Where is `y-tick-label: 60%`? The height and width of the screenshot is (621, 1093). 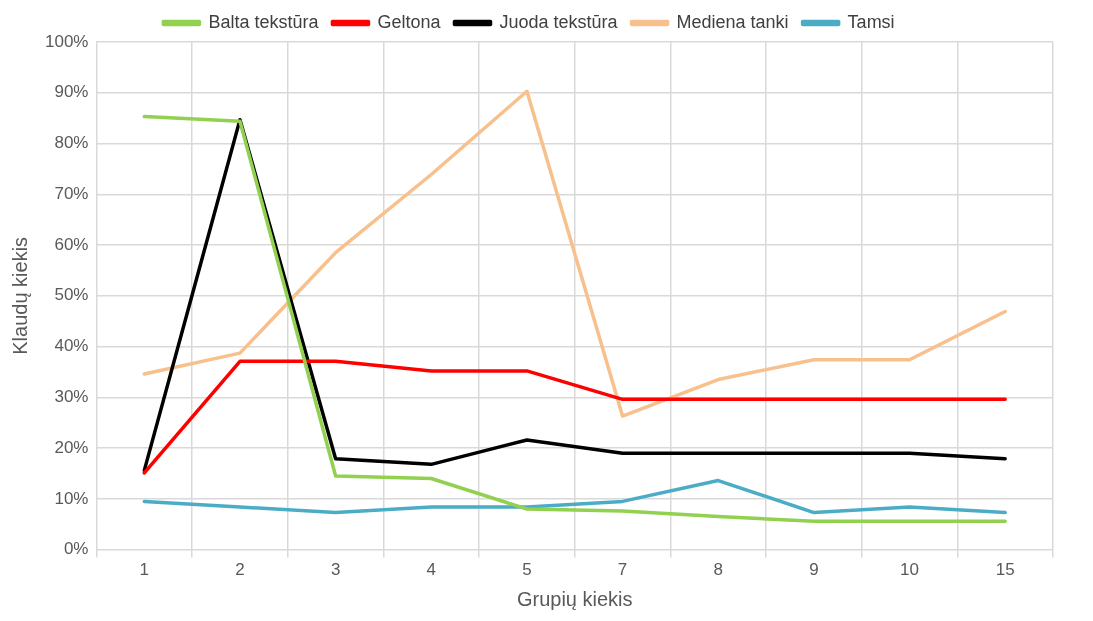
y-tick-label: 60% is located at coordinates (71, 244).